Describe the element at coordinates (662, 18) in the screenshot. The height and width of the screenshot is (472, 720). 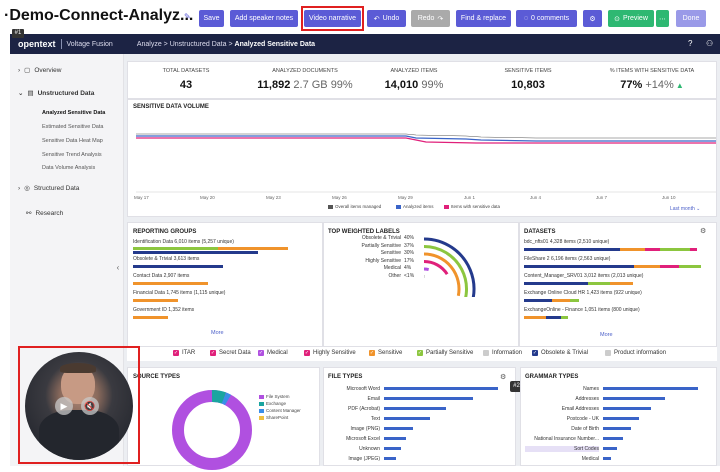
I see `preview-menu-button: ⋯` at that location.